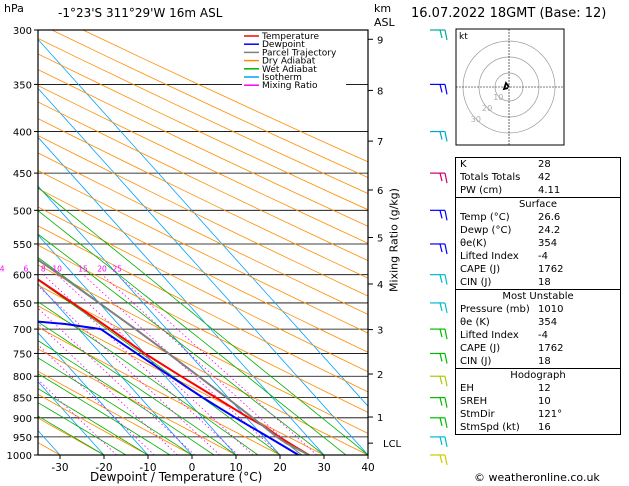  What do you see at coordinates (43, 269) in the screenshot?
I see `mixing-ratio-label: 8` at bounding box center [43, 269].